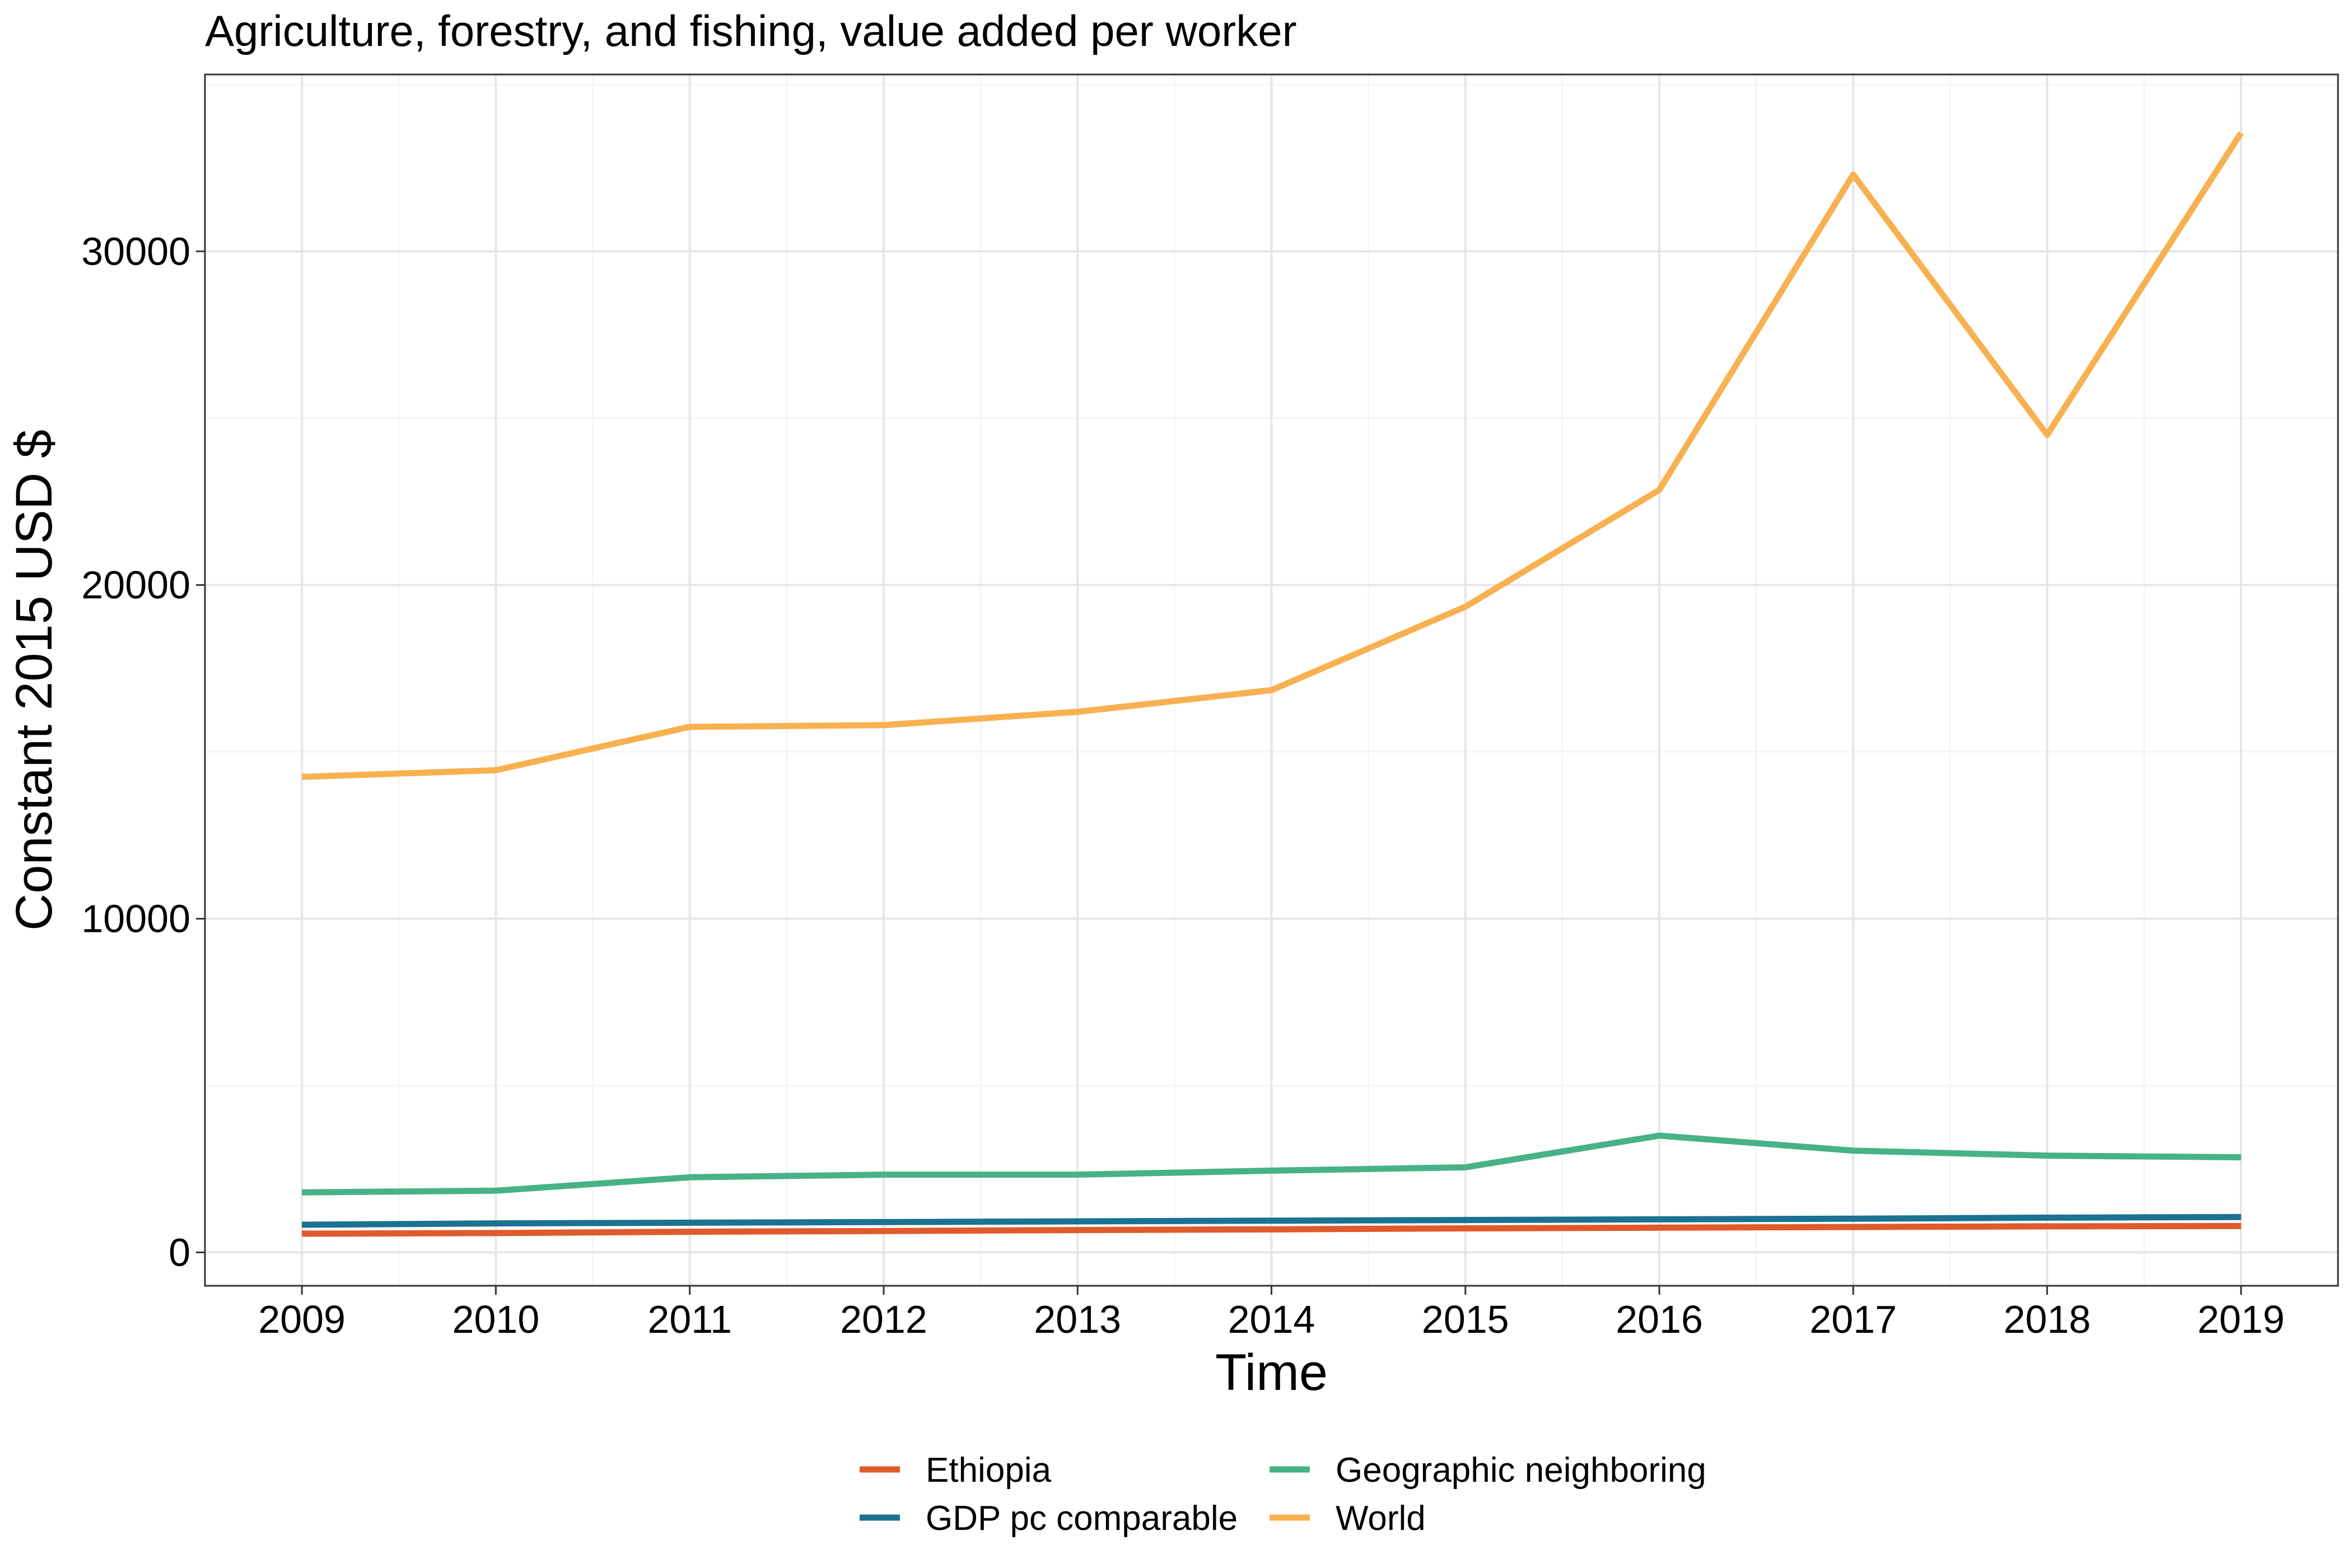 This screenshot has height=1568, width=2352. What do you see at coordinates (1271, 1229) in the screenshot?
I see `series-line-ethiopia` at bounding box center [1271, 1229].